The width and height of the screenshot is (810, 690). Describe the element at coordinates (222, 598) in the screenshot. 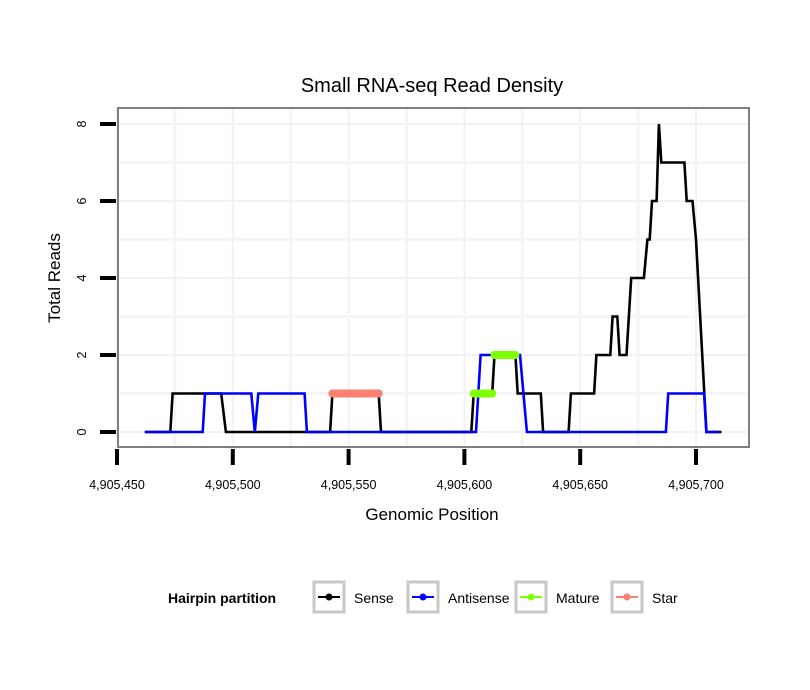

I see `legend-title: Hairpin partition` at that location.